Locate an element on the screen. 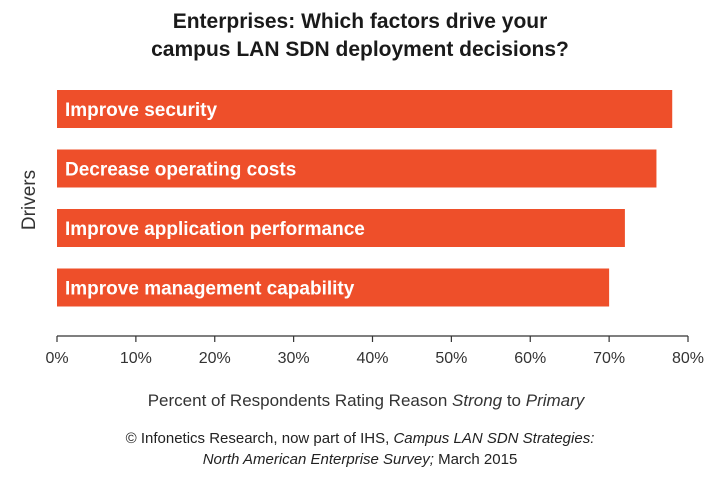 The image size is (720, 480). x-axis-label-emphasis: Primary is located at coordinates (556, 400).